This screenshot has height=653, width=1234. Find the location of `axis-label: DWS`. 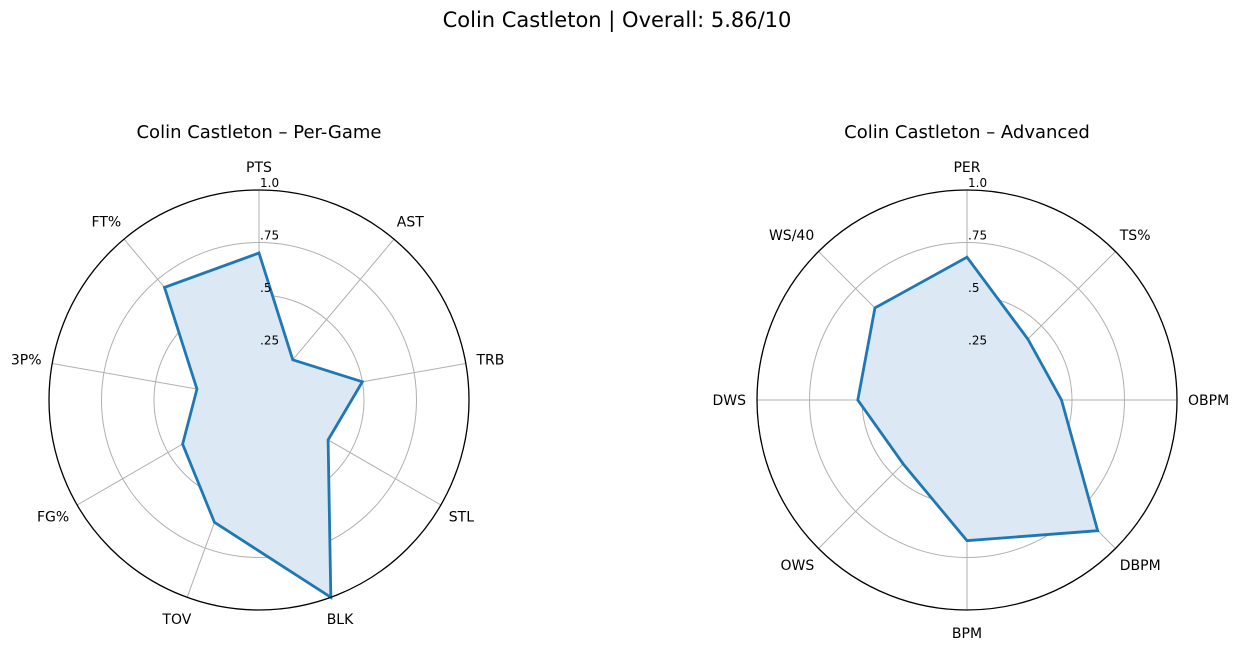

axis-label: DWS is located at coordinates (729, 401).